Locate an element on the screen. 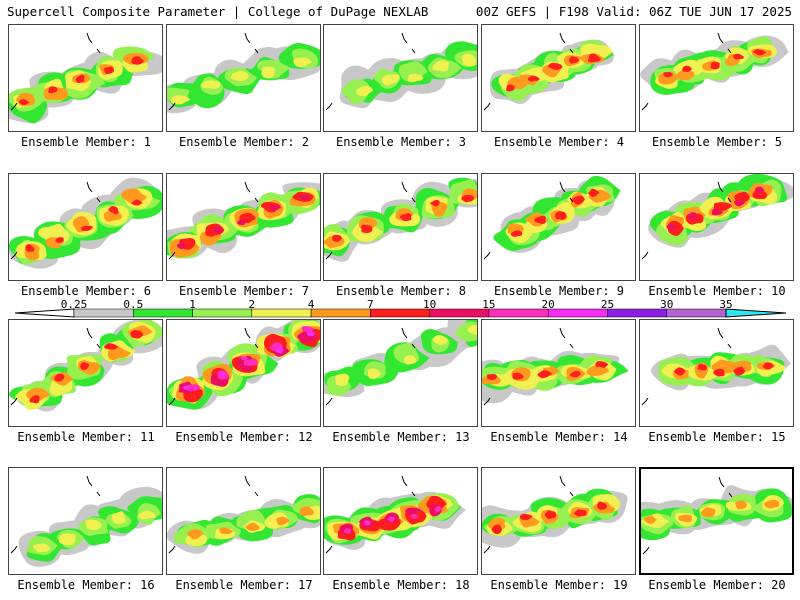  legend-tick-label: 10 is located at coordinates (430, 304).